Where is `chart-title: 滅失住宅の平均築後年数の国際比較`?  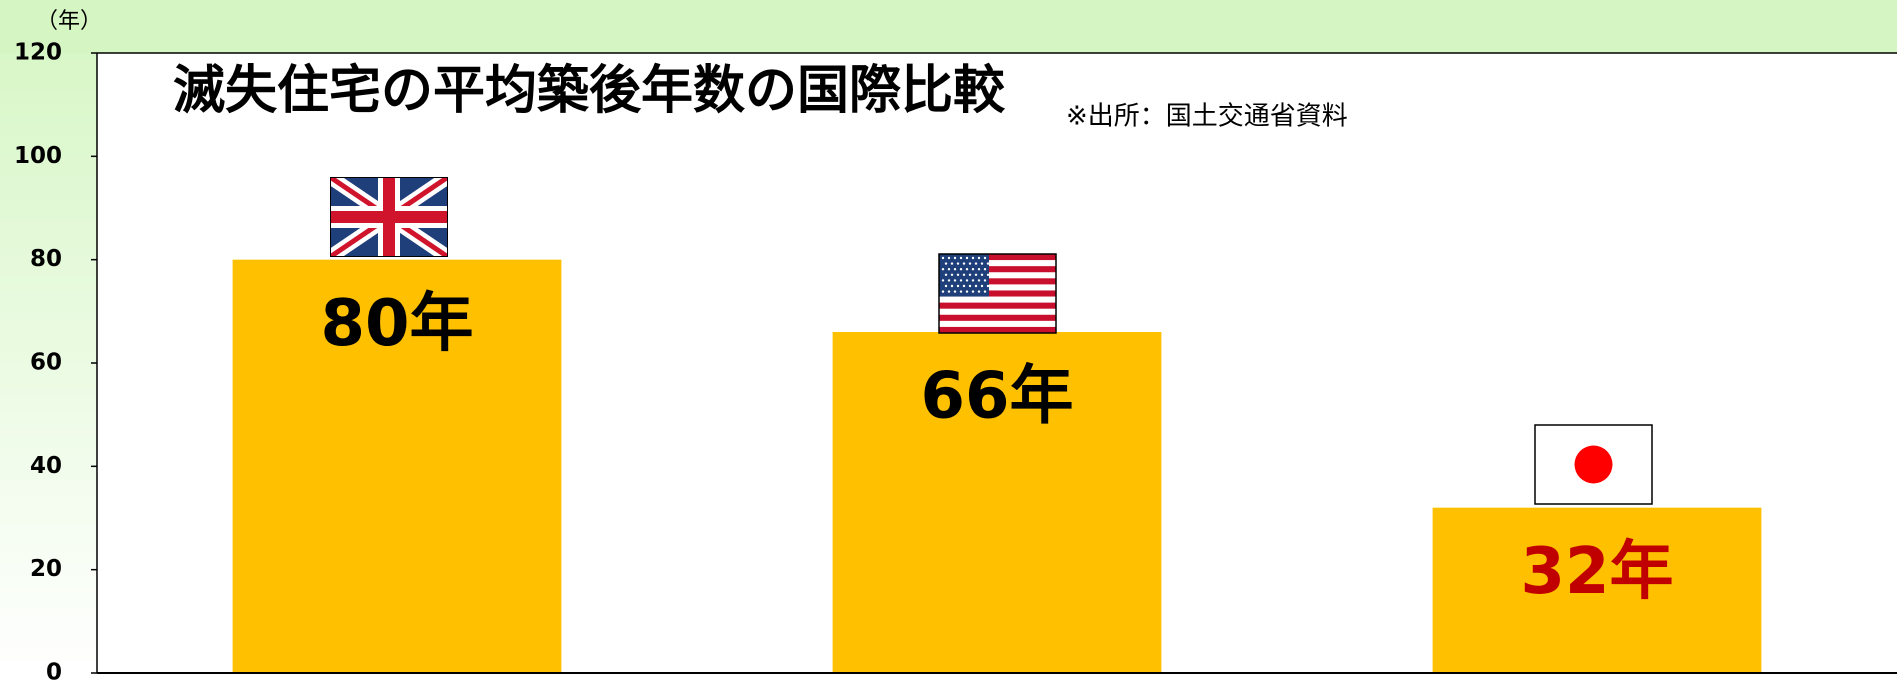
chart-title: 滅失住宅の平均築後年数の国際比較 is located at coordinates (589, 91).